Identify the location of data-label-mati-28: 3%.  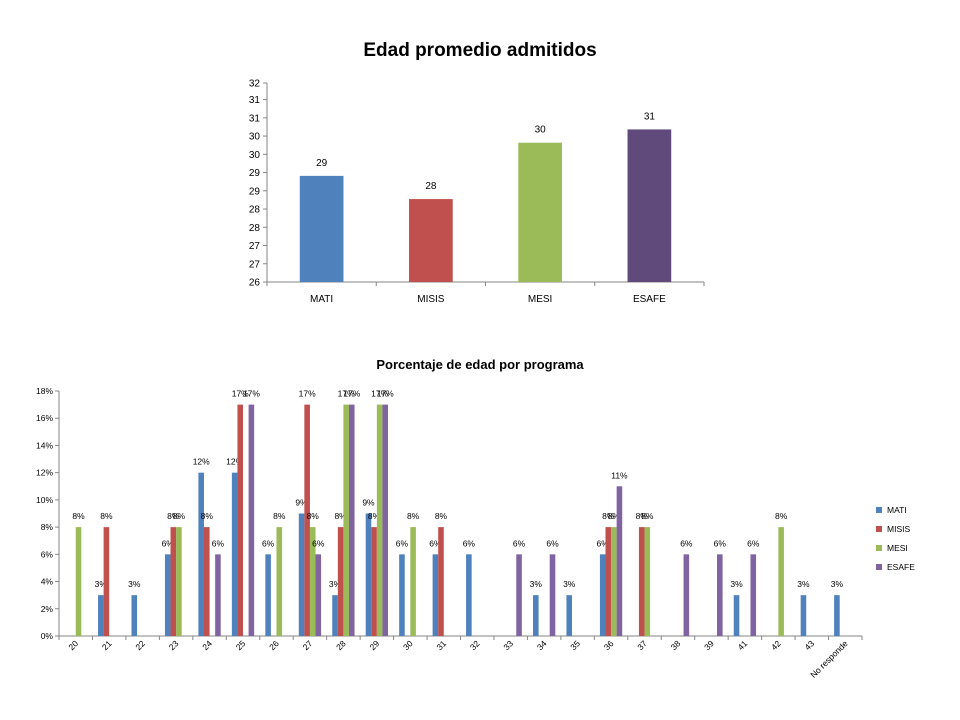
(335, 584).